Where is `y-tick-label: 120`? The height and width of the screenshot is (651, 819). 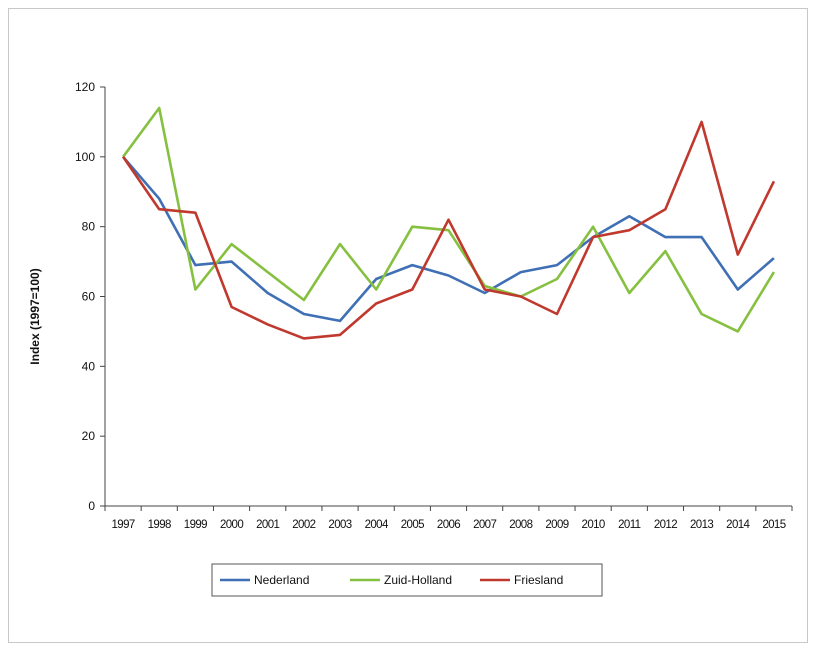
y-tick-label: 120 is located at coordinates (85, 87).